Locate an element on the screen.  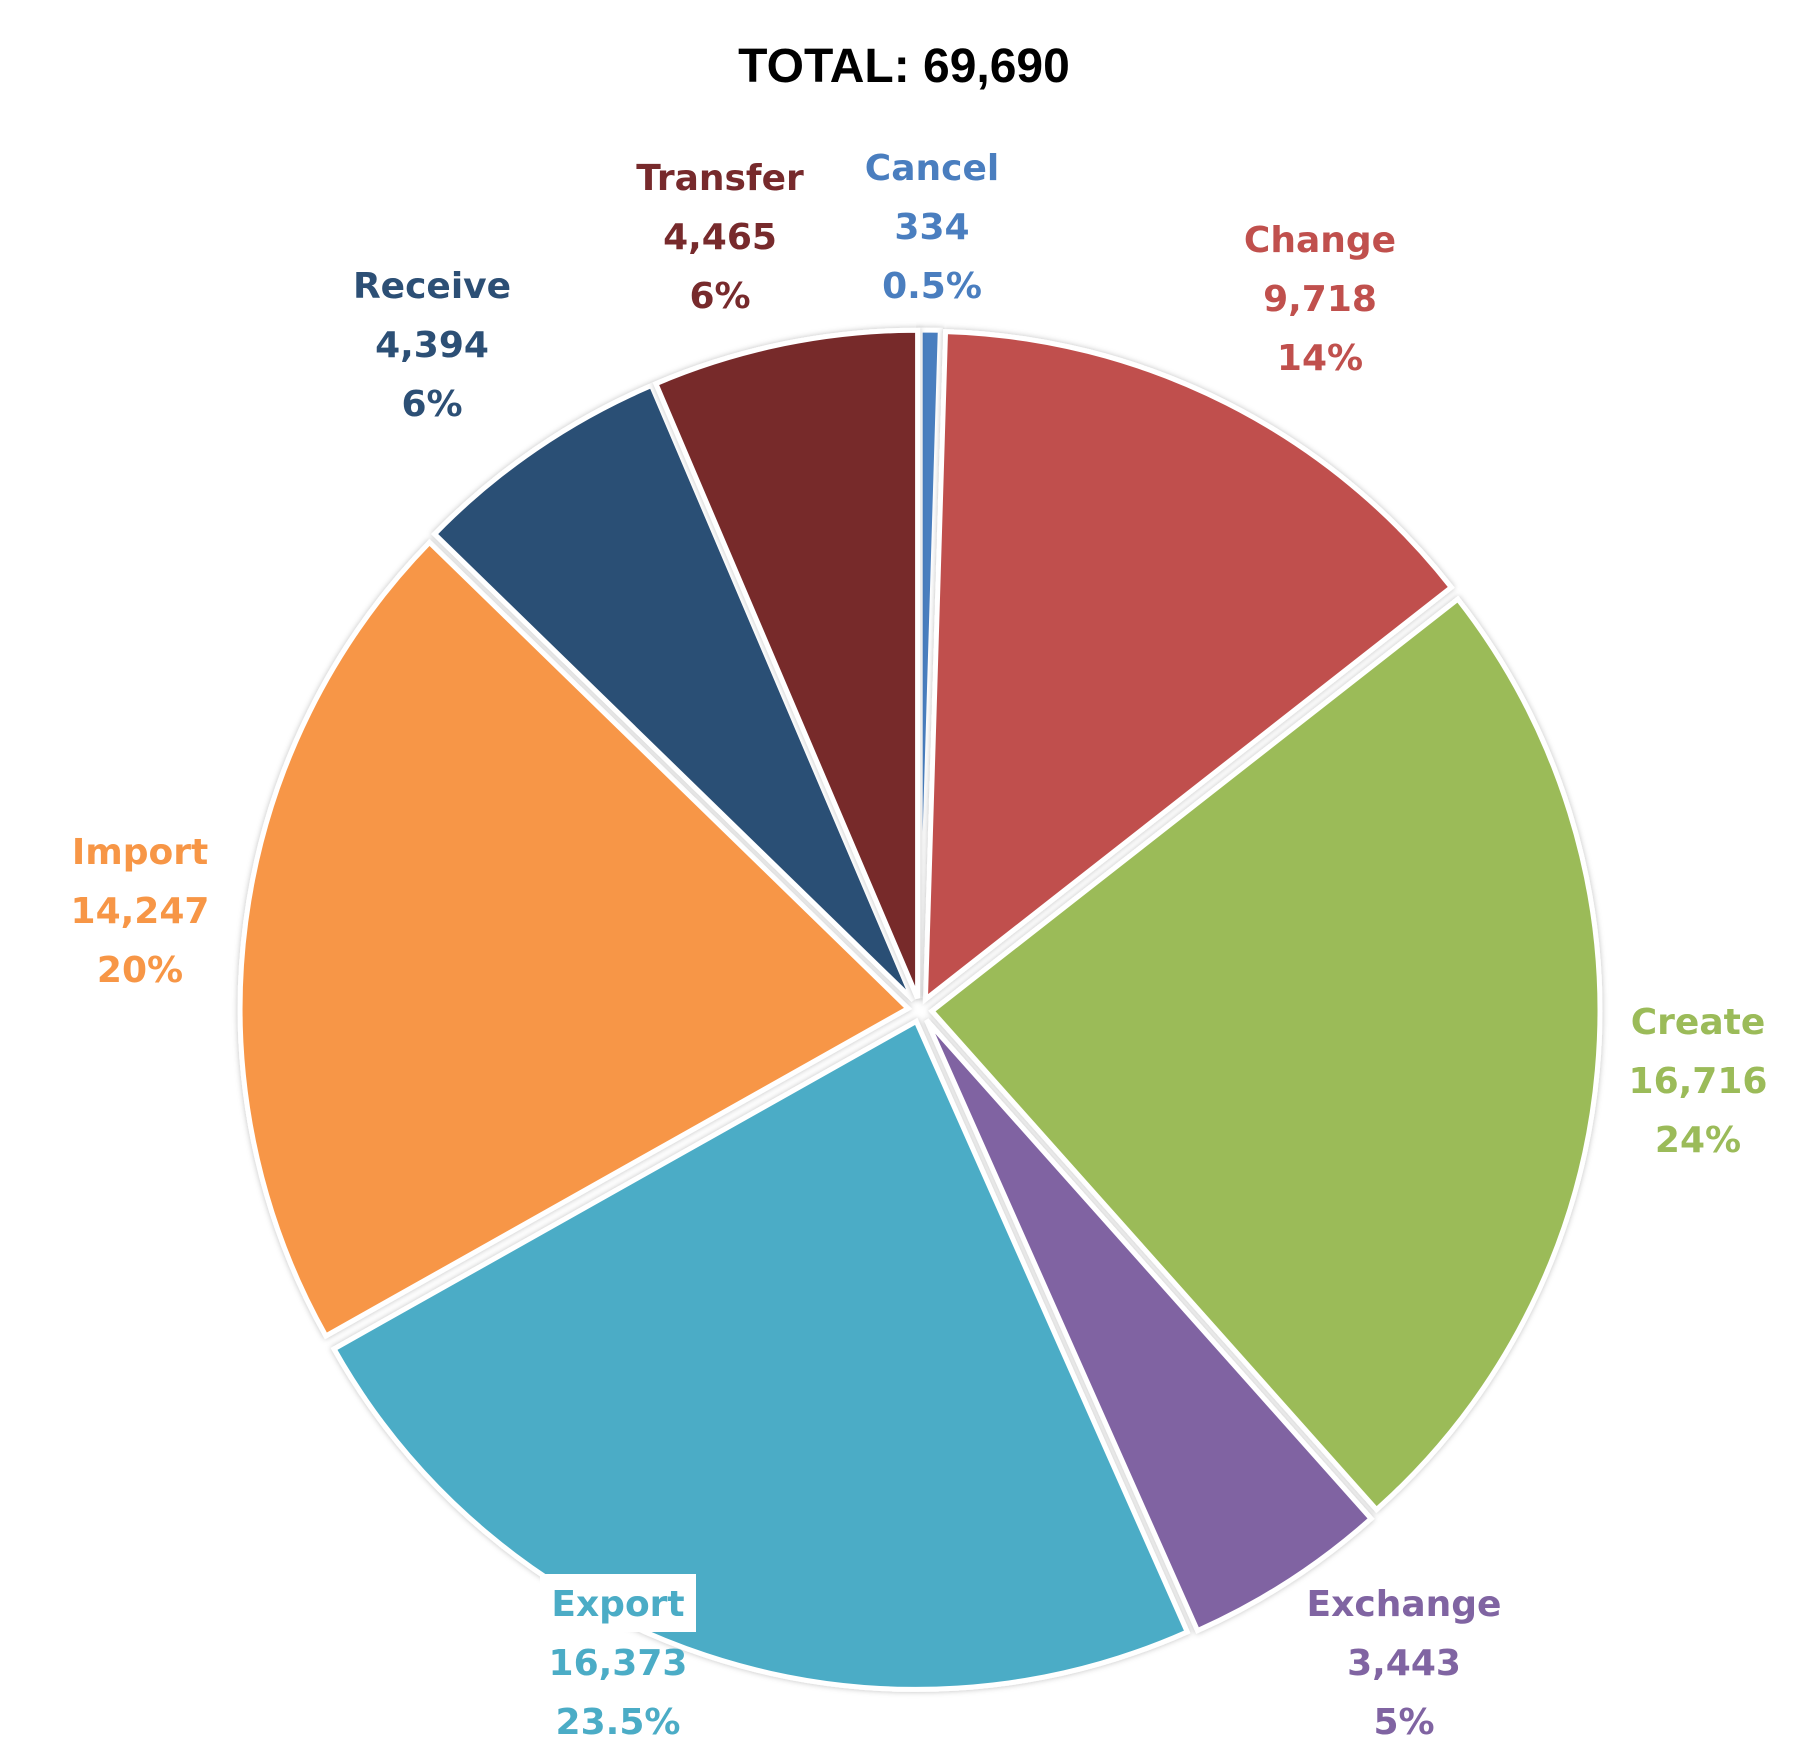
slice-label-create-value: 16,716 is located at coordinates (1698, 1081).